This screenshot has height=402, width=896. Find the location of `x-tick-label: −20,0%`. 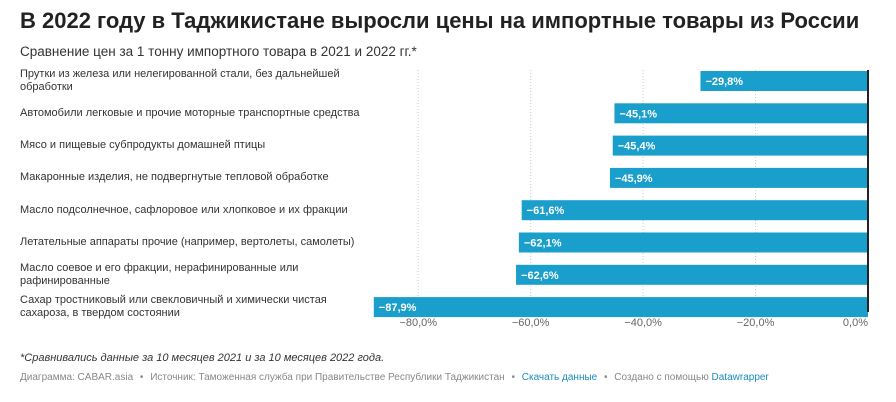

x-tick-label: −20,0% is located at coordinates (756, 323).